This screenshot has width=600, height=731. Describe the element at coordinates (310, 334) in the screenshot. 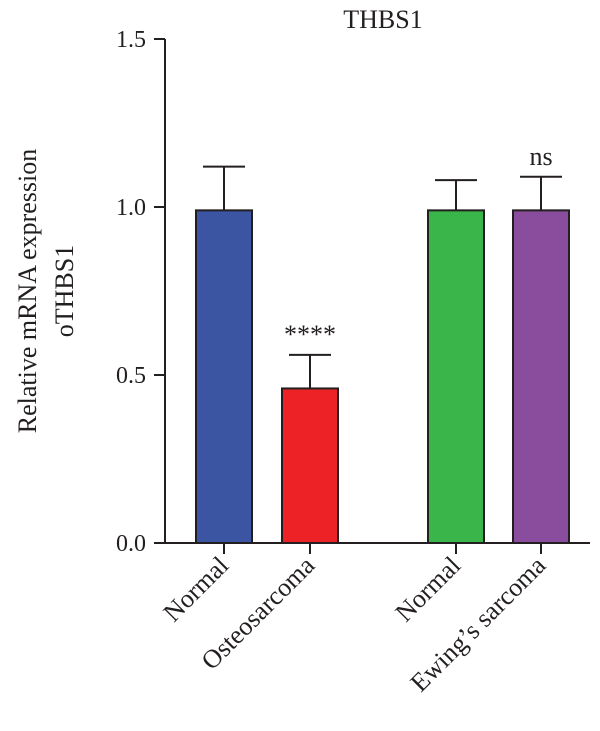

I see `significance-label: ****` at that location.